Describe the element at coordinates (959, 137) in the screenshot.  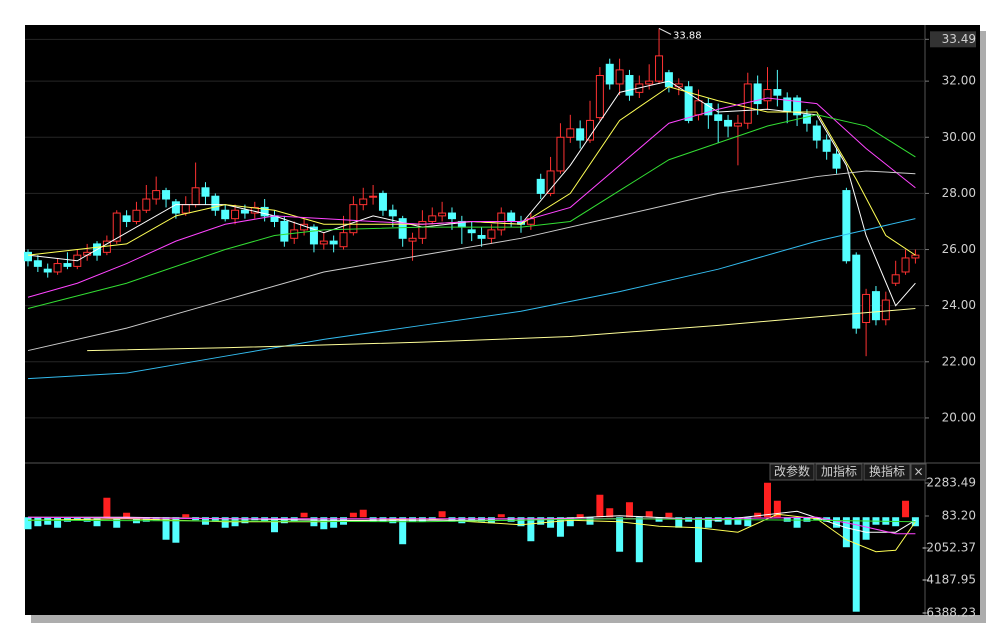
I see `y-tick-label: 30.00` at that location.